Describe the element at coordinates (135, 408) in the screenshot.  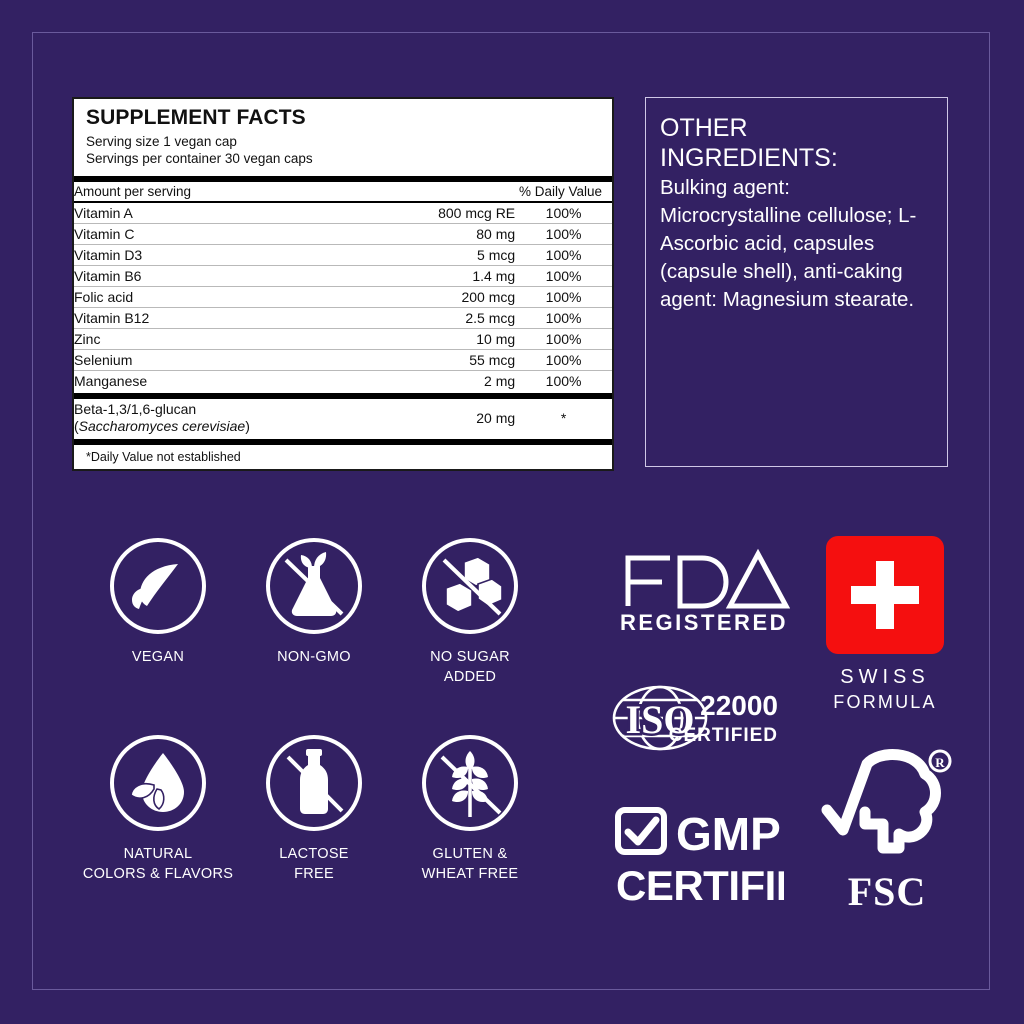
I see `glucan-name-line1: Beta-1,3/1,6-glucan` at that location.